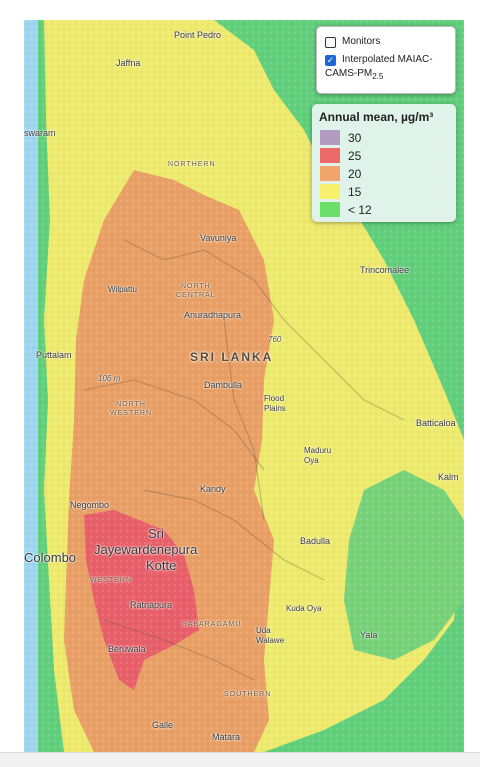  Describe the element at coordinates (240, 759) in the screenshot. I see `bottom-bar` at that location.